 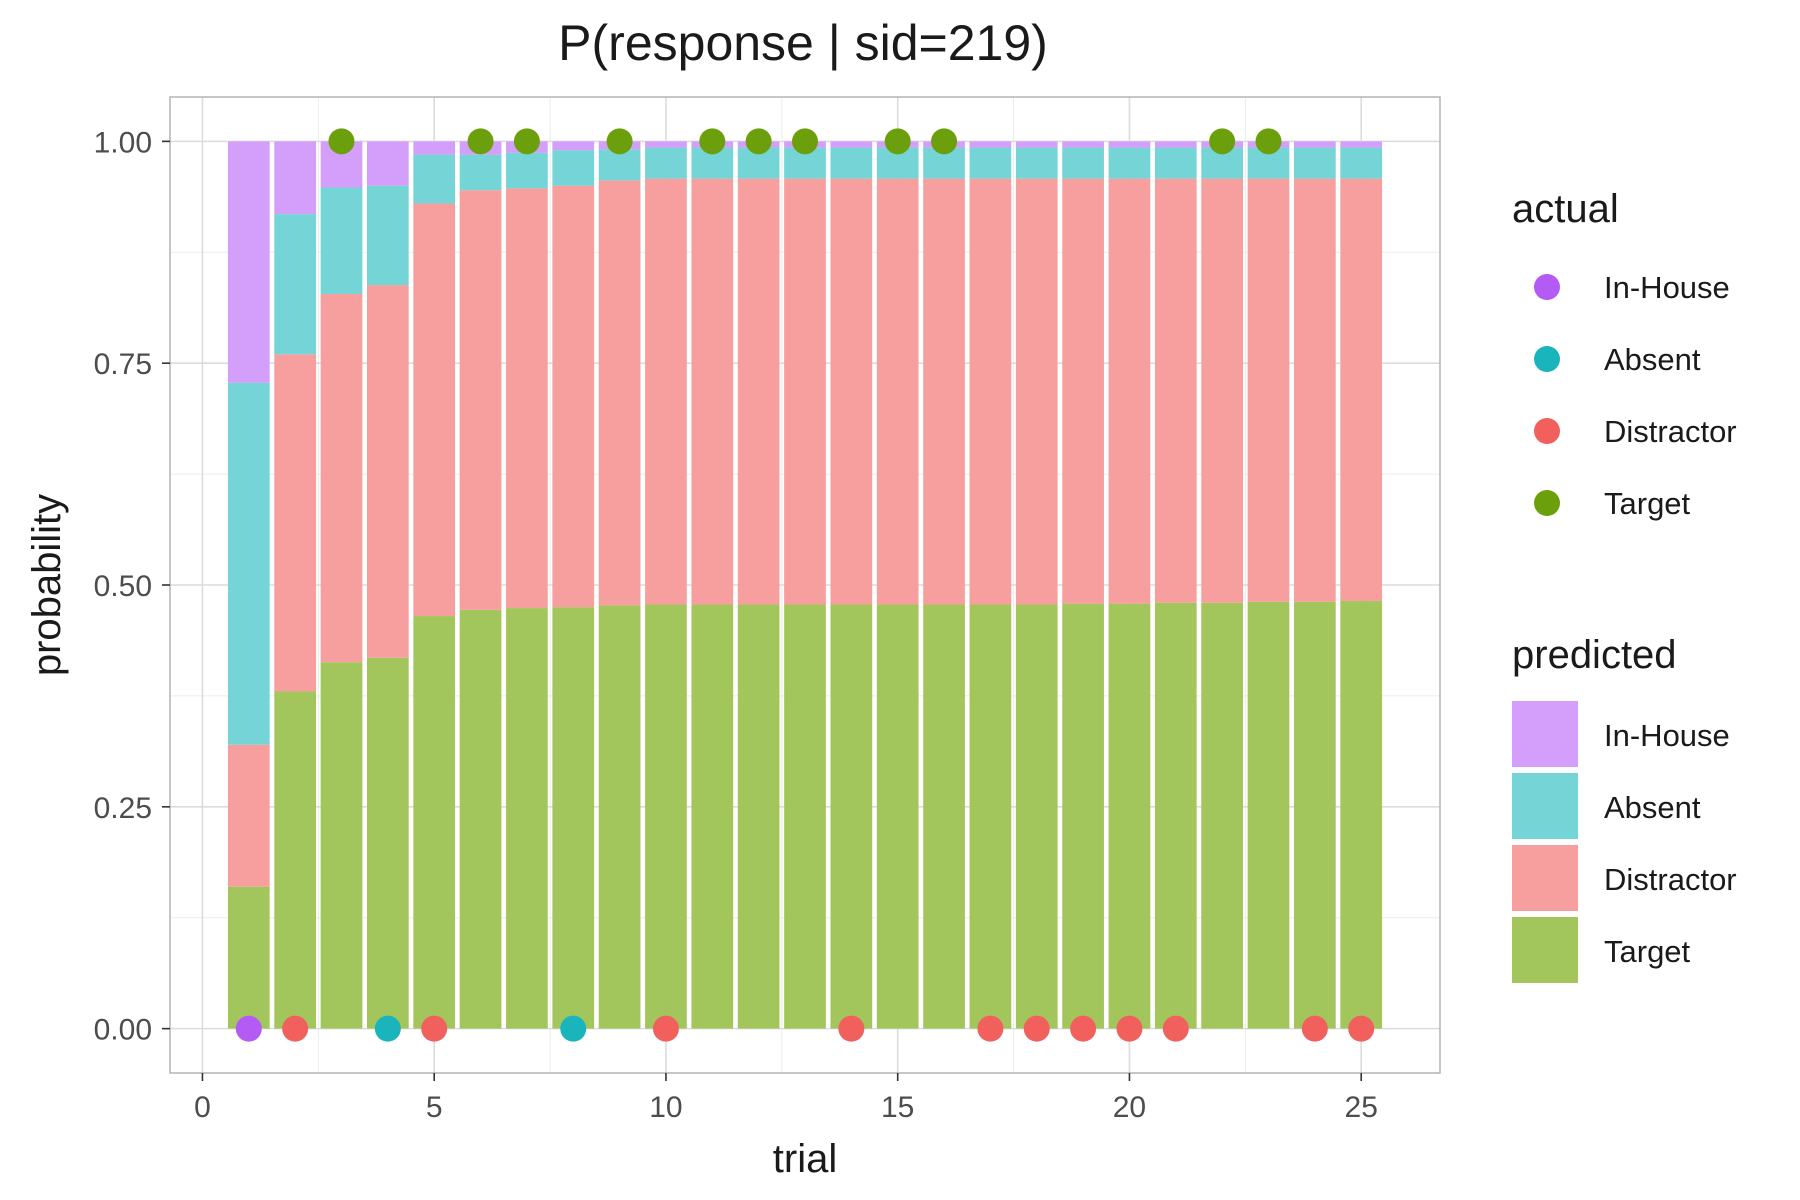 What do you see at coordinates (123, 586) in the screenshot?
I see `y-tick-label: 0.50` at bounding box center [123, 586].